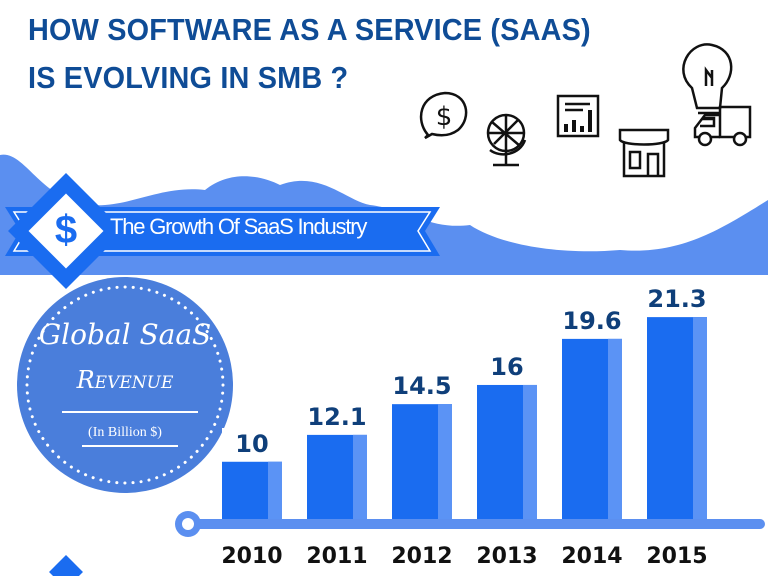 The height and width of the screenshot is (576, 768). What do you see at coordinates (337, 416) in the screenshot?
I see `value-label: 12.1` at bounding box center [337, 416].